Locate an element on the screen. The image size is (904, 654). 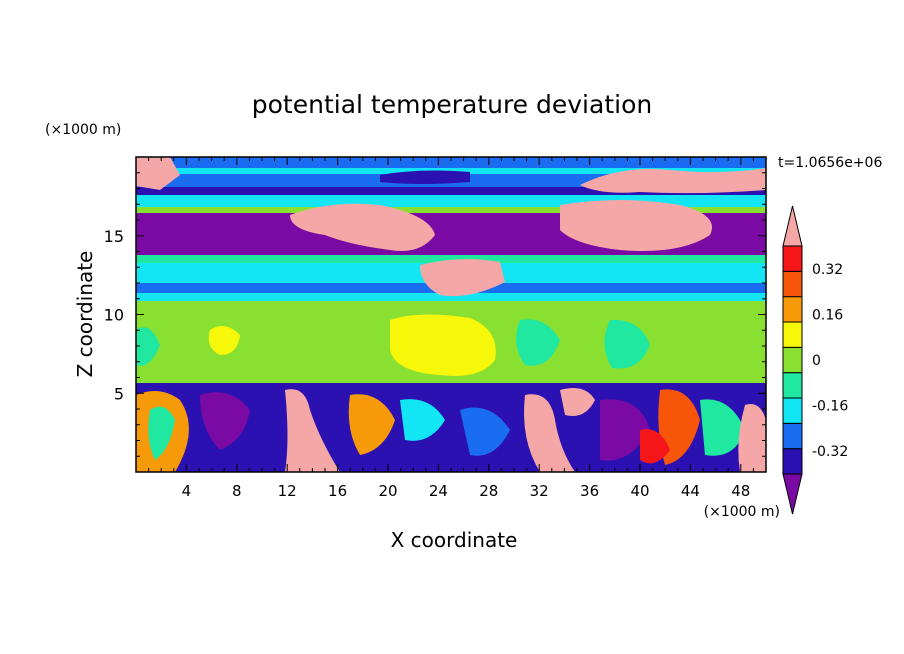
colorbar-label: -0.32 is located at coordinates (830, 452).